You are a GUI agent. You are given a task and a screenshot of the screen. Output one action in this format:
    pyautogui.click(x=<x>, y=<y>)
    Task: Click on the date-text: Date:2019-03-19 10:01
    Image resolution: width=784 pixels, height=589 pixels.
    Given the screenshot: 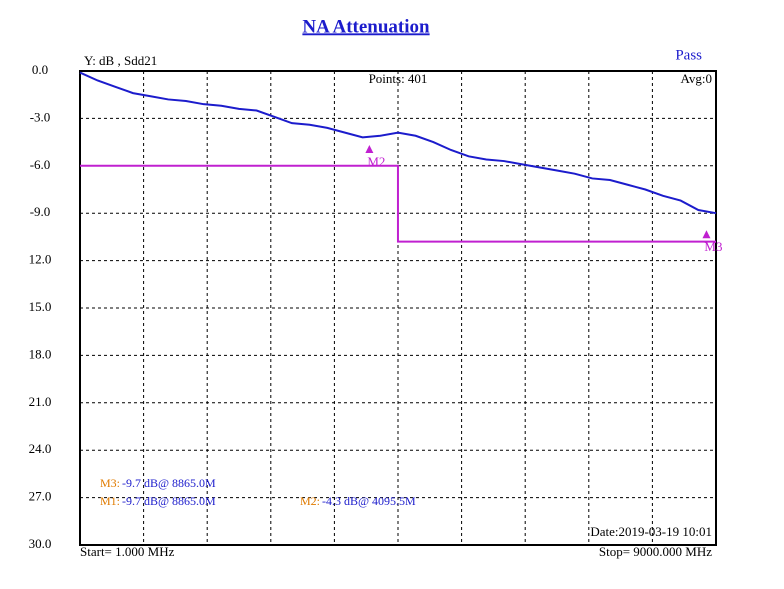 What is the action you would take?
    pyautogui.click(x=651, y=531)
    